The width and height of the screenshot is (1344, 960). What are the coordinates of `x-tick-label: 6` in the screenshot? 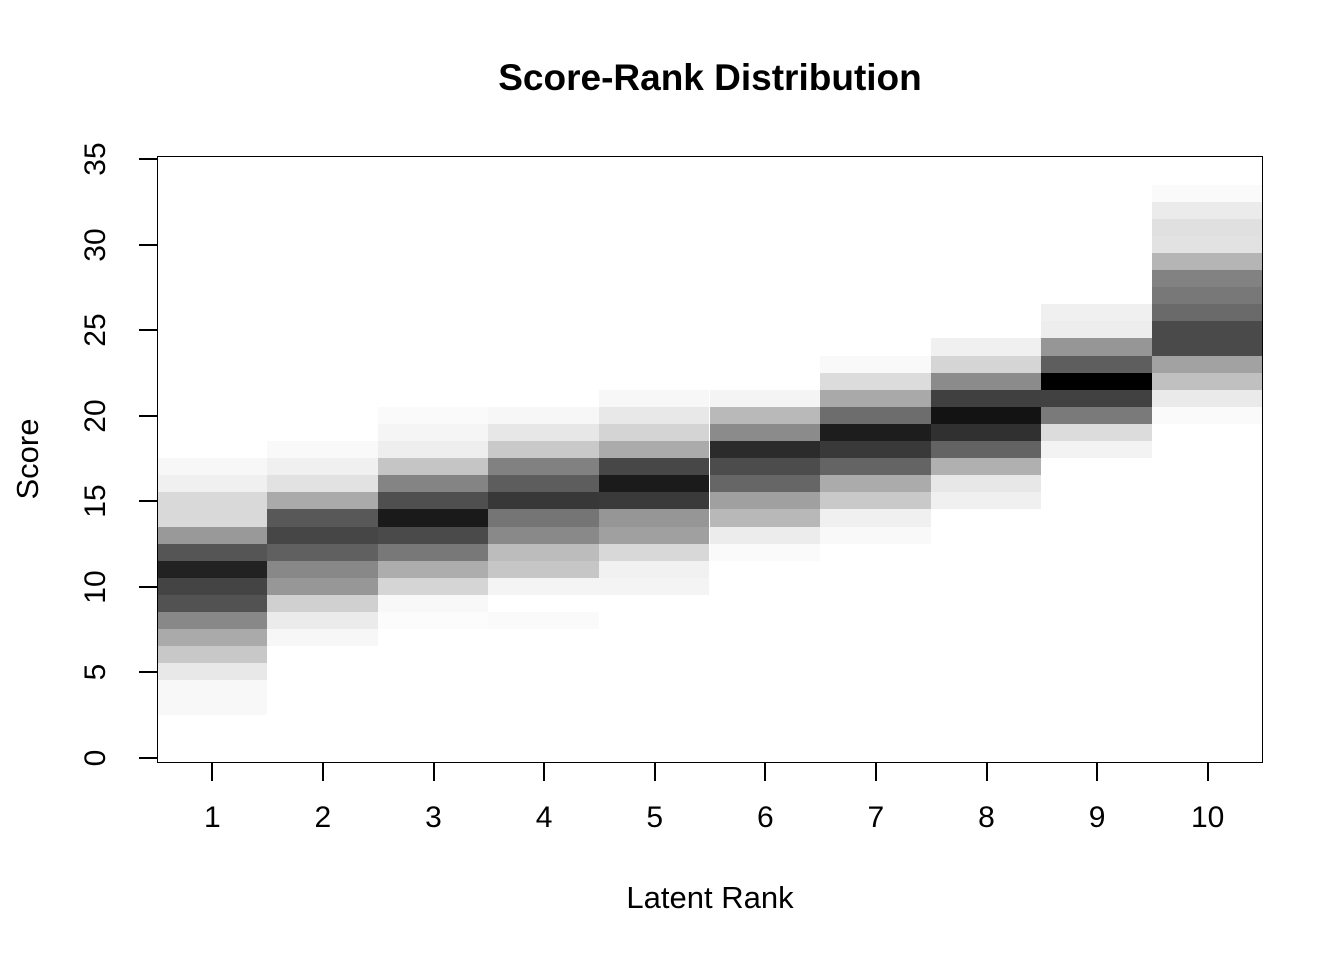 It's located at (765, 817).